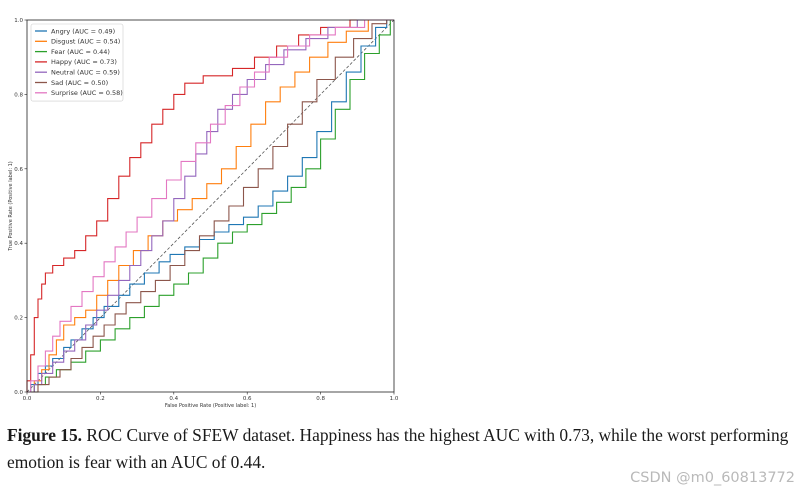  I want to click on legend-label-neutral: Neutral (AUC = 0.59), so click(85, 73).